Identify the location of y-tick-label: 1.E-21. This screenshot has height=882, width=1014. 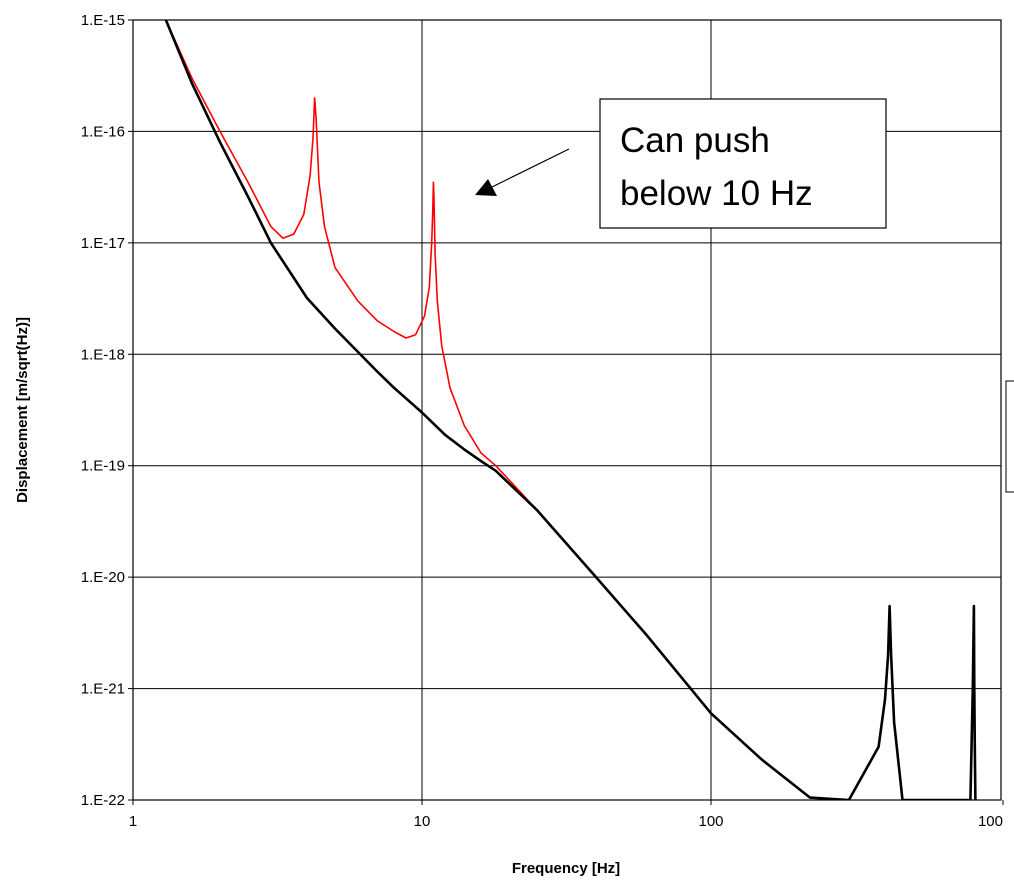
(103, 689).